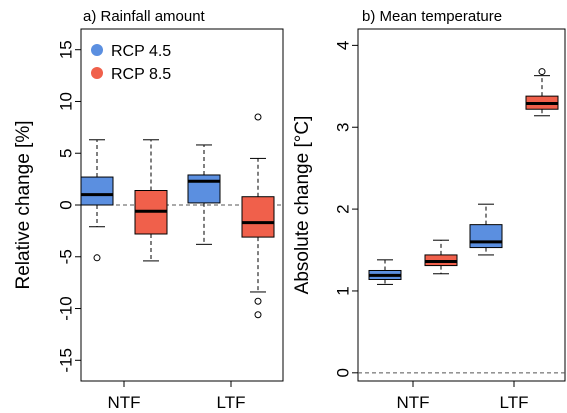  Describe the element at coordinates (23, 205) in the screenshot. I see `panel-a-ylabel: Relative change [%]` at that location.